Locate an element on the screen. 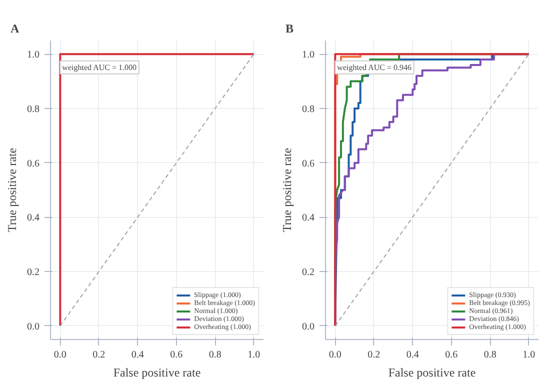 The image size is (550, 382). chart-title: B is located at coordinates (290, 29).